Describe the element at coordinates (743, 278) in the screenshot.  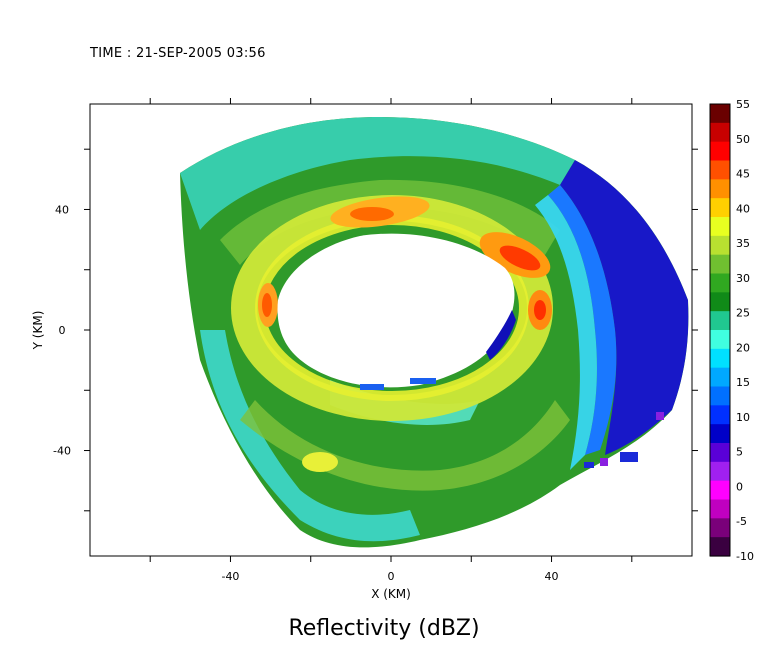
I see `colorbar-tick-label: 30` at that location.